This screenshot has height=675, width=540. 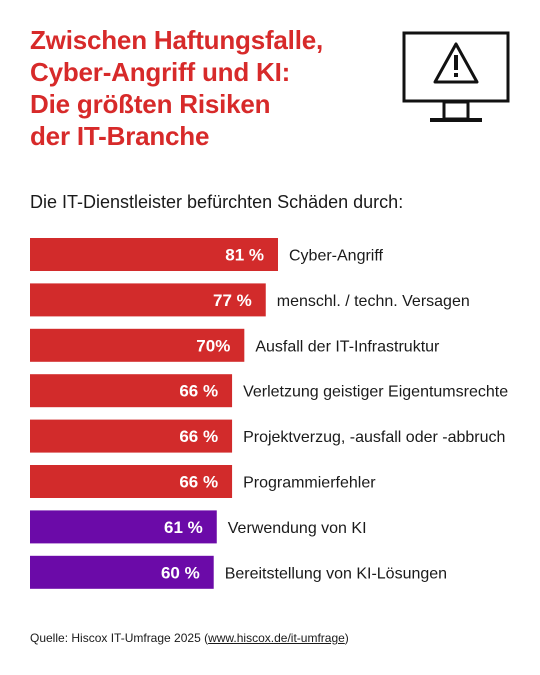 What do you see at coordinates (213, 345) in the screenshot?
I see `bar-value-label: 70%` at bounding box center [213, 345].